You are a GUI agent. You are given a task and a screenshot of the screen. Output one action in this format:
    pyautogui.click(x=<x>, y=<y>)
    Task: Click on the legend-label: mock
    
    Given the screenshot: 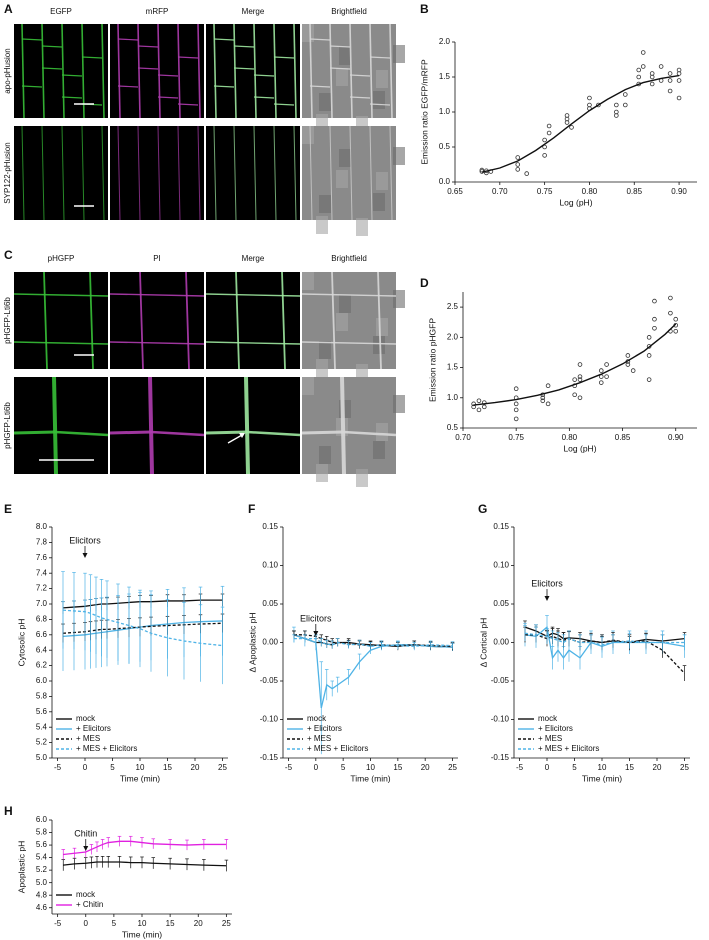 What is the action you would take?
    pyautogui.click(x=86, y=718)
    